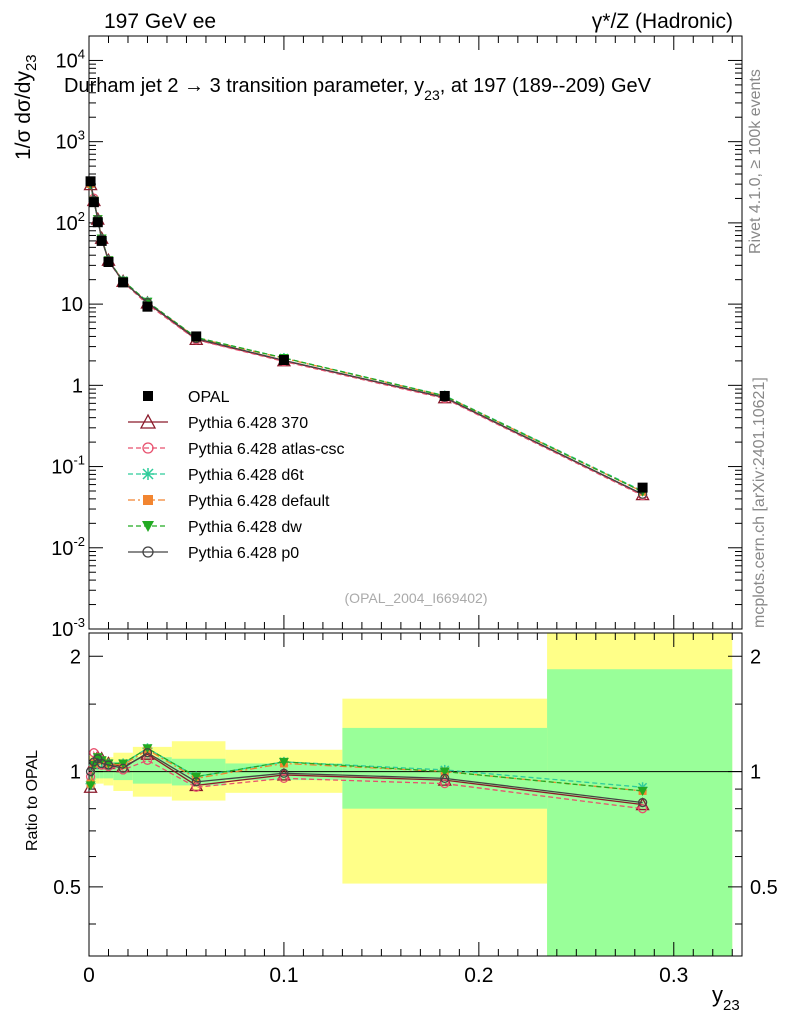  What do you see at coordinates (259, 501) in the screenshot?
I see `legend-label: Pythia 6.428 default` at bounding box center [259, 501].